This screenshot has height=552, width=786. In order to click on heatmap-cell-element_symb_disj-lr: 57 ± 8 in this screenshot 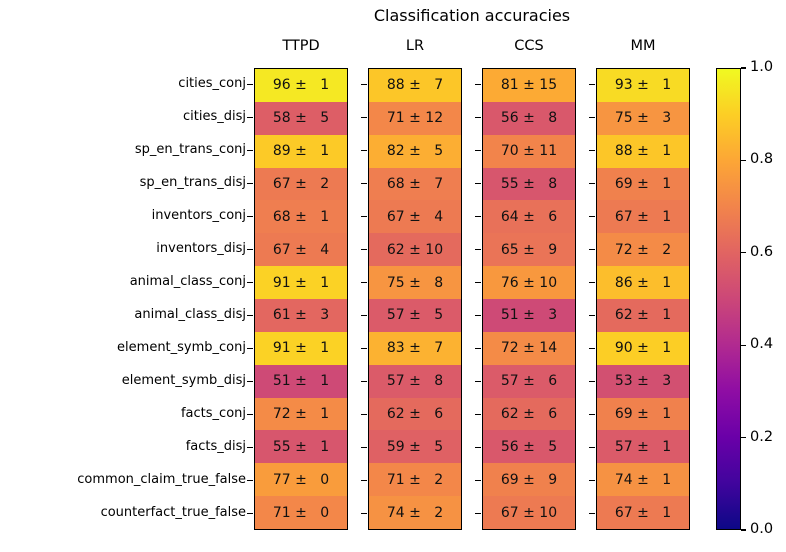, I will do `click(415, 381)`.